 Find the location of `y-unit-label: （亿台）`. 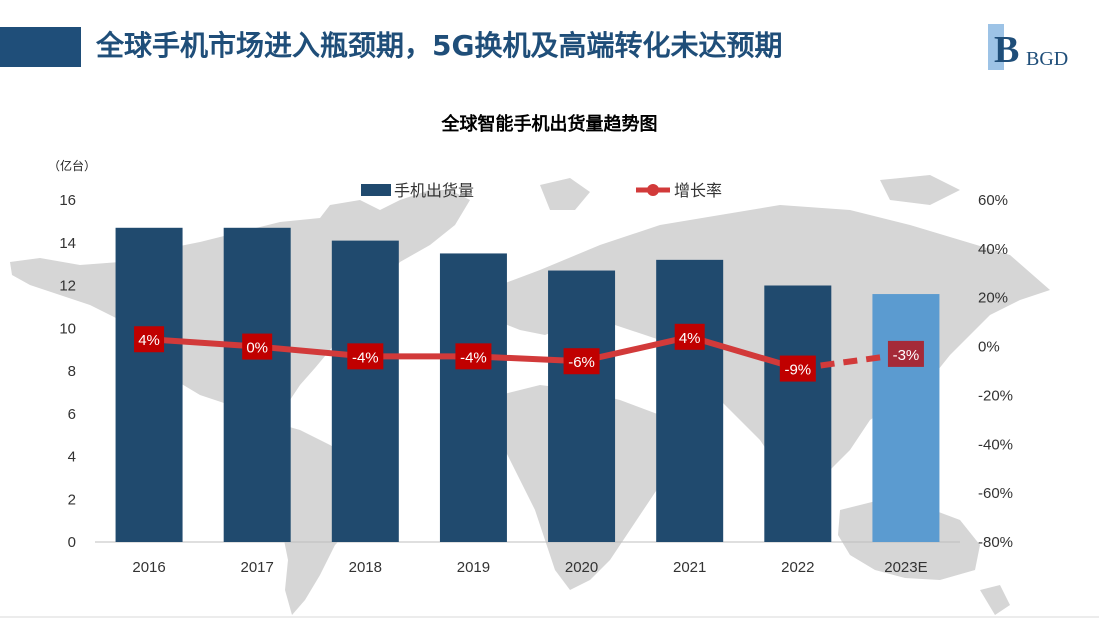

y-unit-label: （亿台） is located at coordinates (72, 165).